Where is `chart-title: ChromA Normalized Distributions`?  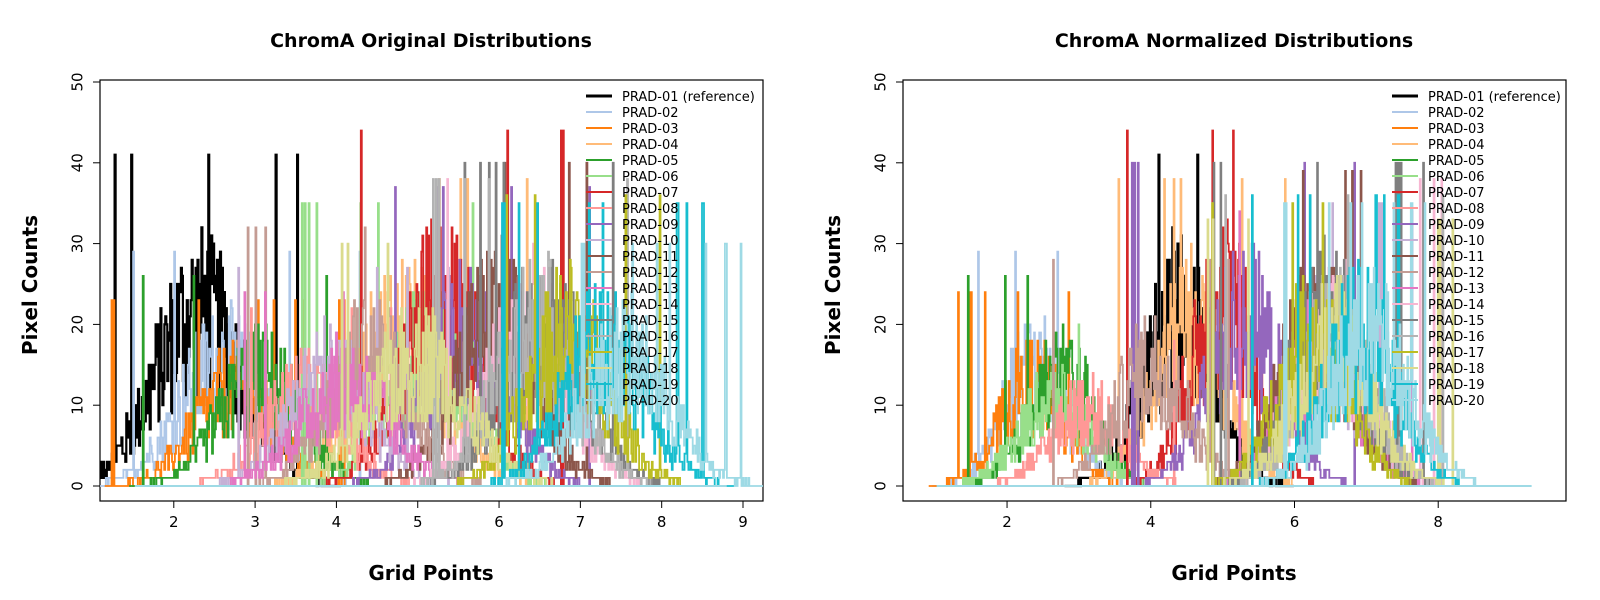
chart-title: ChromA Normalized Distributions is located at coordinates (1234, 41).